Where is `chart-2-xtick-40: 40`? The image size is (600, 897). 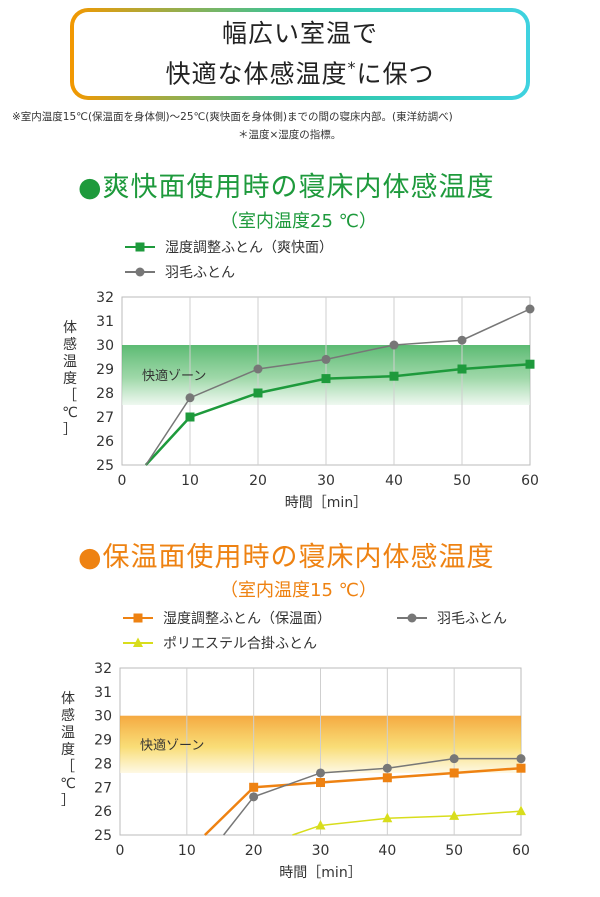
chart-2-xtick-40: 40 is located at coordinates (387, 851).